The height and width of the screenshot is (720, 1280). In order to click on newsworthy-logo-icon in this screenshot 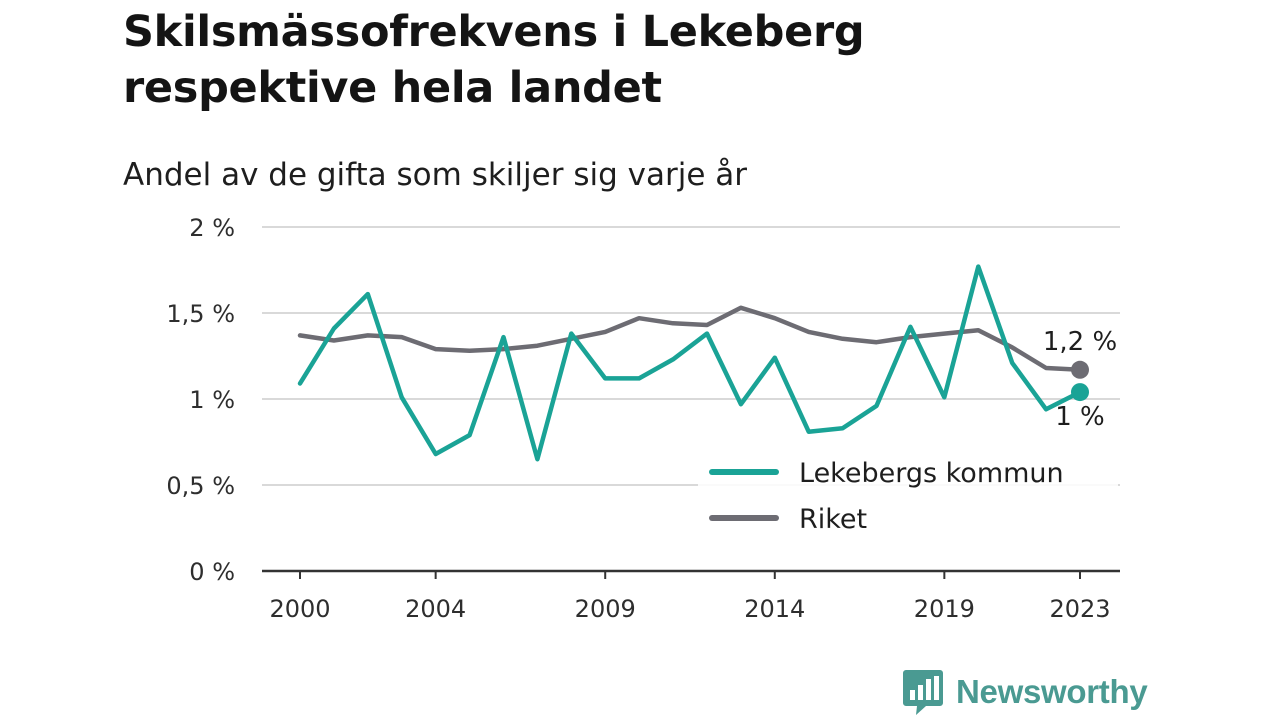, I will do `click(923, 692)`.